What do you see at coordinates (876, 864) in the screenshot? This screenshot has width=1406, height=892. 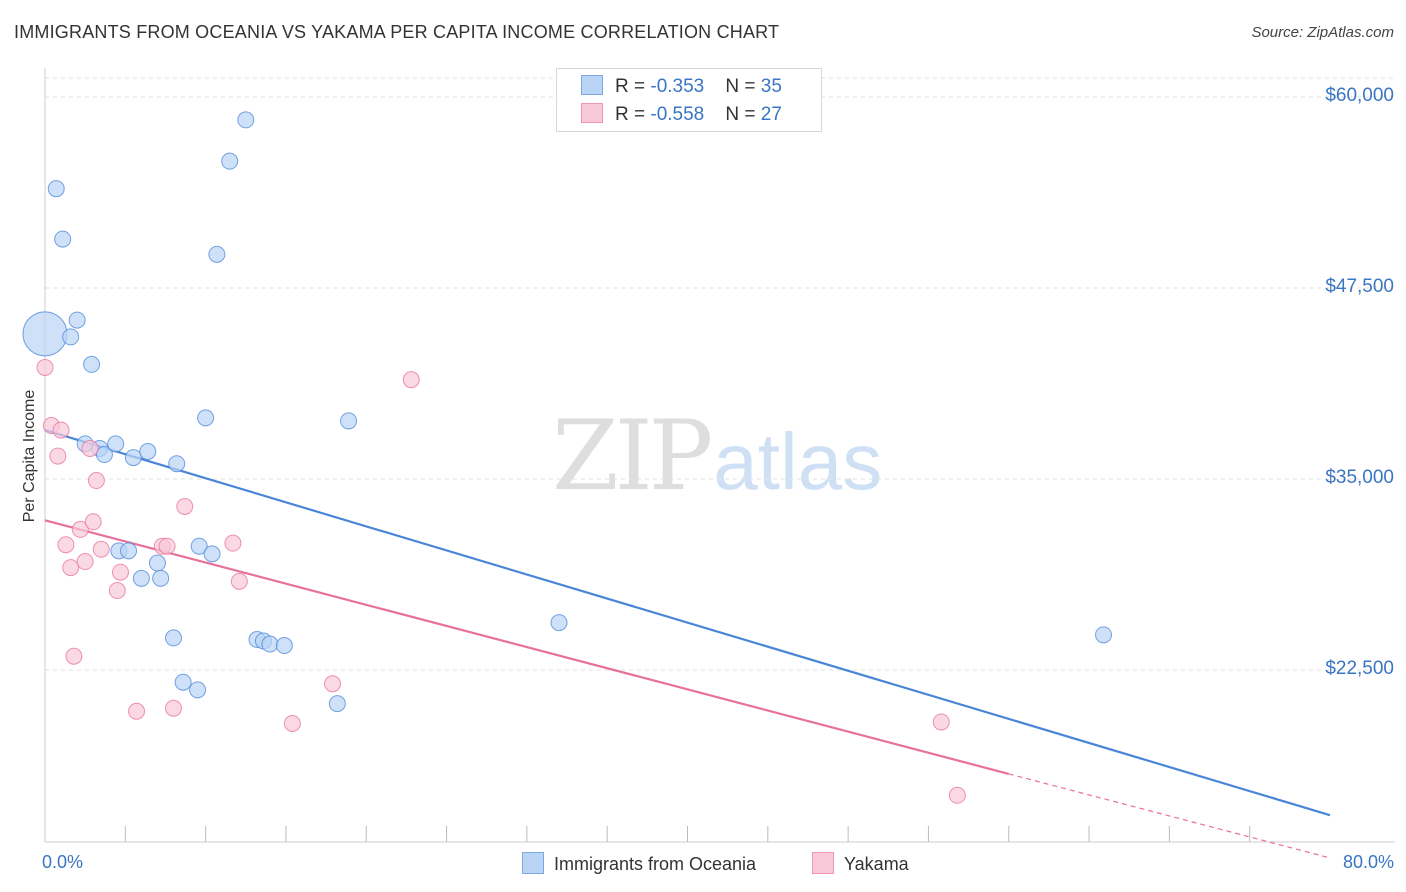 I see `legend-label-yakama: Yakama` at bounding box center [876, 864].